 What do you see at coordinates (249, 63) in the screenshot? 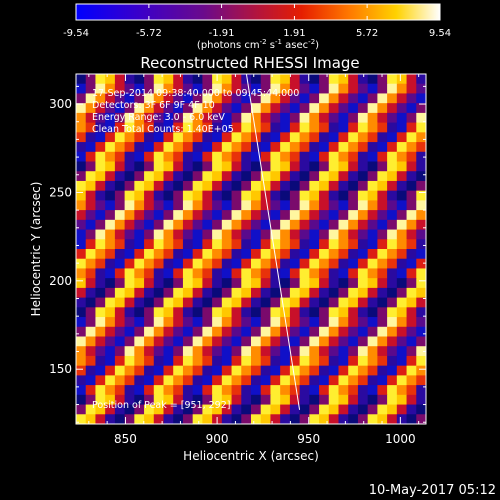
I see `chart-title: Reconstructed RHESSI Image` at bounding box center [249, 63].